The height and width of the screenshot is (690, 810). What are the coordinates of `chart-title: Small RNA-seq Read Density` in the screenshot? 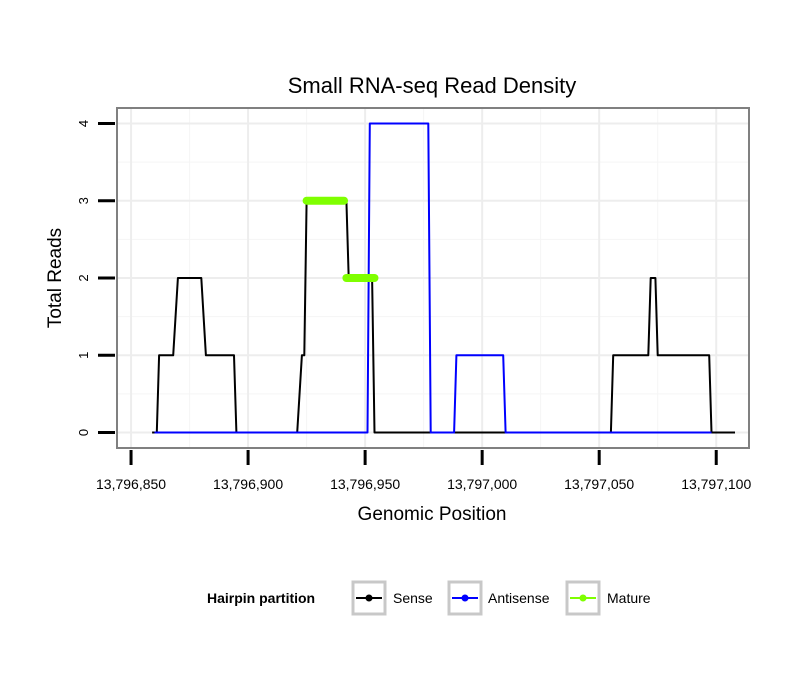 It's located at (432, 85).